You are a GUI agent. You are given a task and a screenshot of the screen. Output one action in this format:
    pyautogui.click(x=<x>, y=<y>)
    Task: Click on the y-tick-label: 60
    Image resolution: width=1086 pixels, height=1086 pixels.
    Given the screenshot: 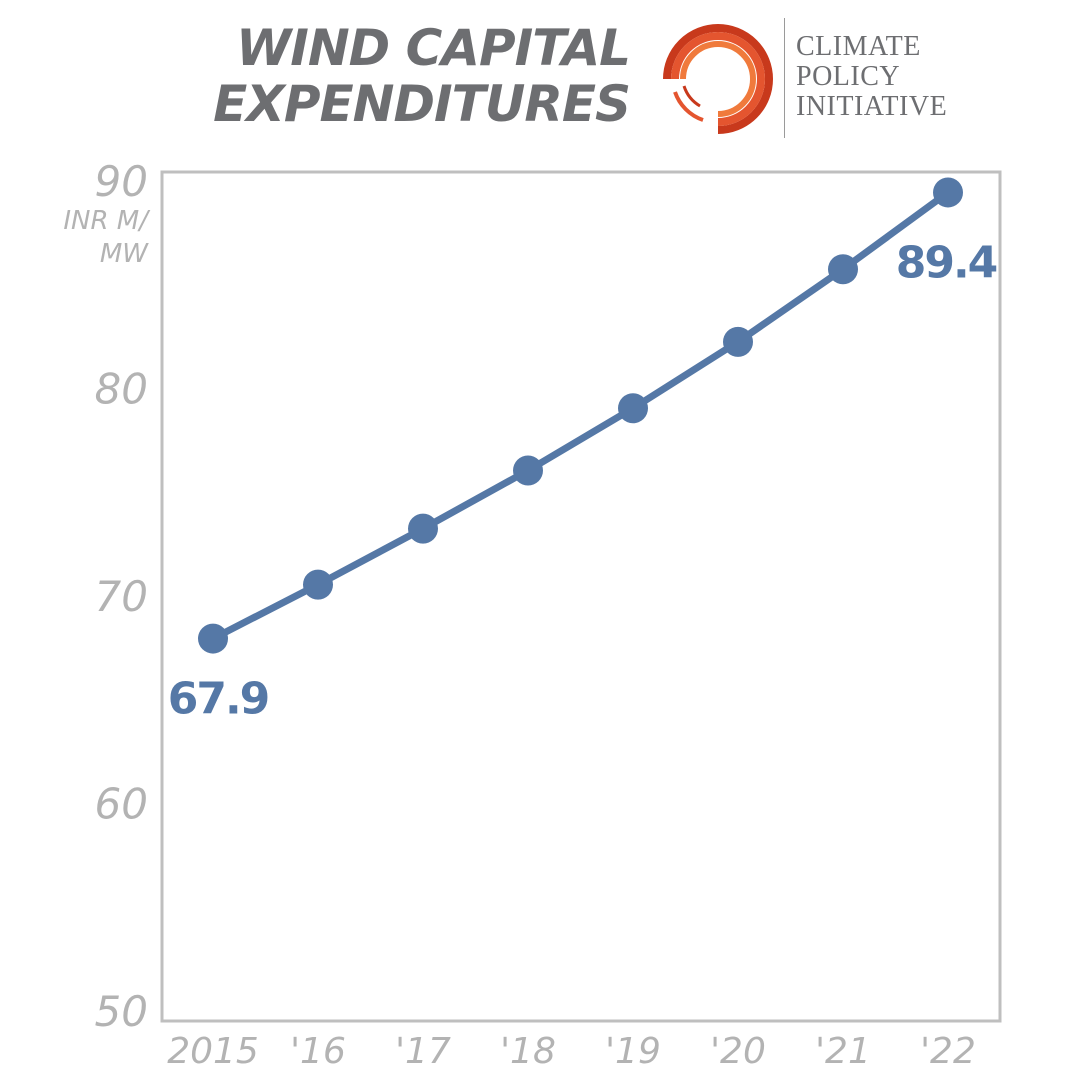 What is the action you would take?
    pyautogui.click(x=121, y=804)
    